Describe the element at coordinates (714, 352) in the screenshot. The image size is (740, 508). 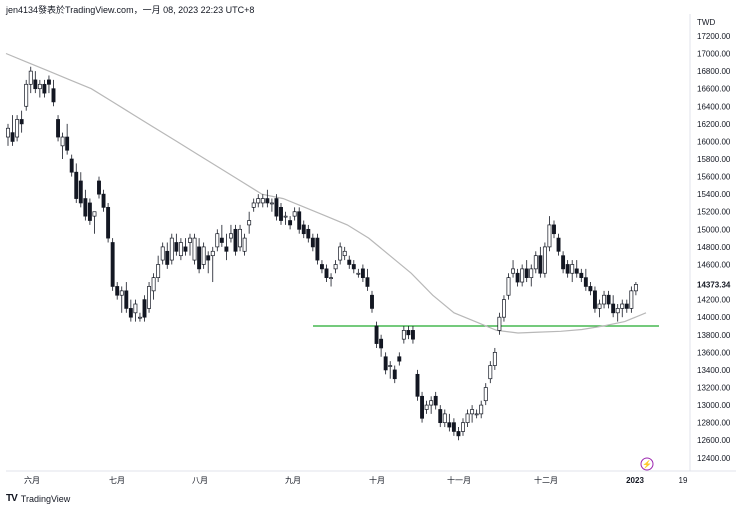
I see `y-tick-label: 13600.00` at that location.